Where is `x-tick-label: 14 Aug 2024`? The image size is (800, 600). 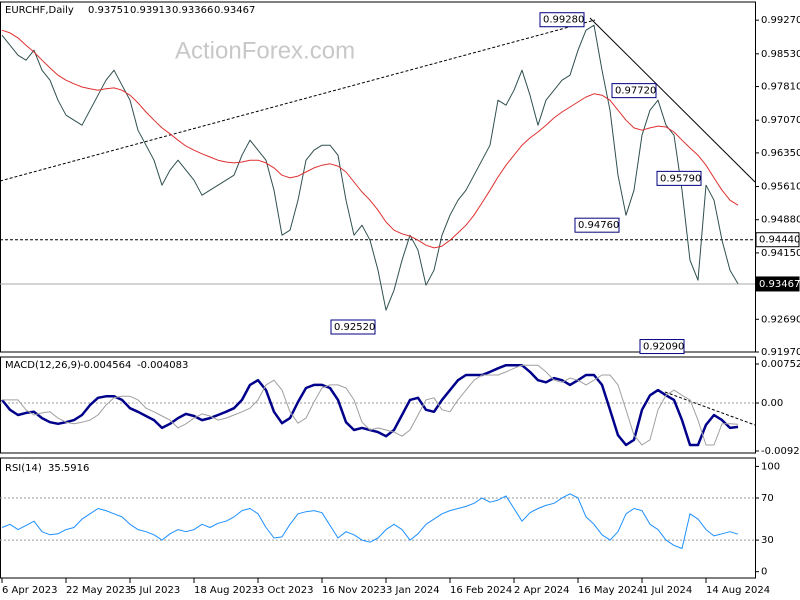 x-tick-label: 14 Aug 2024 is located at coordinates (738, 590).